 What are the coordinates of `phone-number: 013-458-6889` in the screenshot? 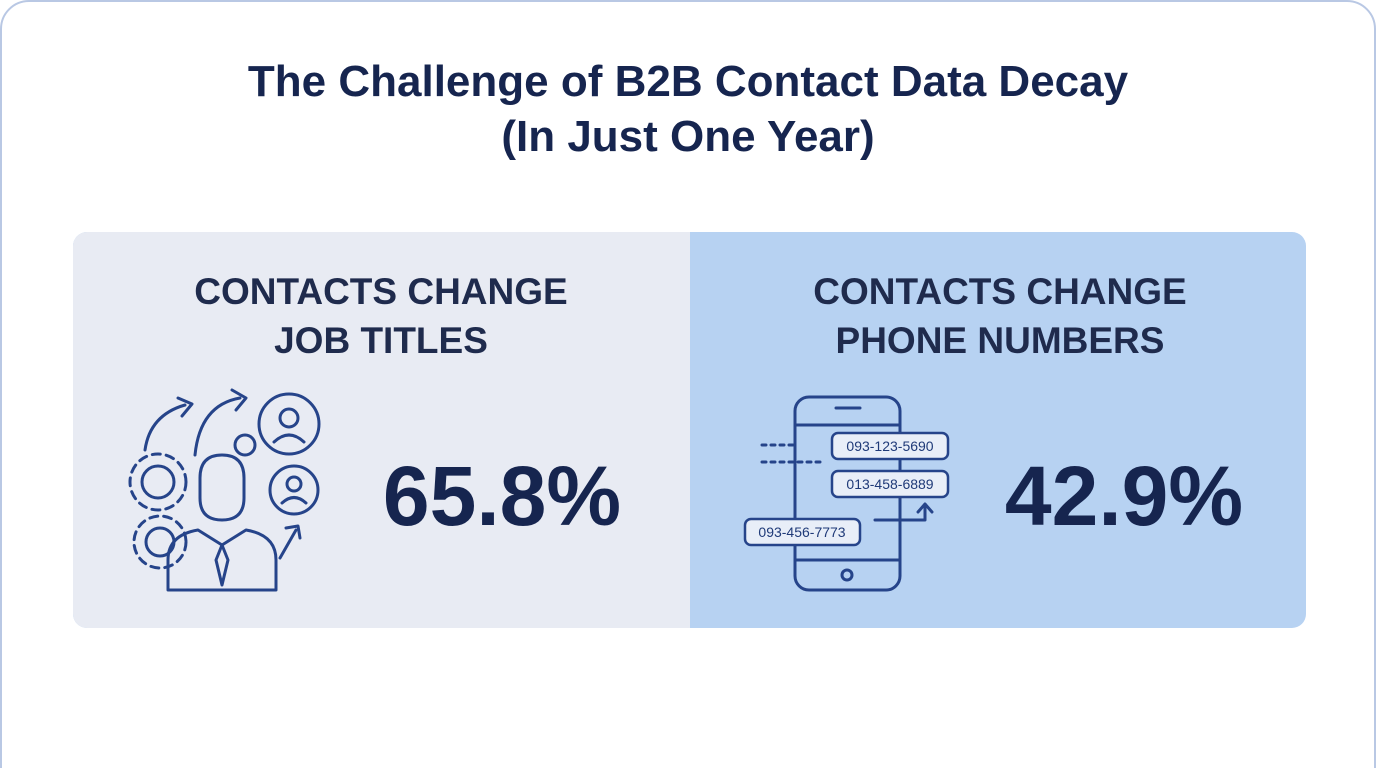 It's located at (889, 484).